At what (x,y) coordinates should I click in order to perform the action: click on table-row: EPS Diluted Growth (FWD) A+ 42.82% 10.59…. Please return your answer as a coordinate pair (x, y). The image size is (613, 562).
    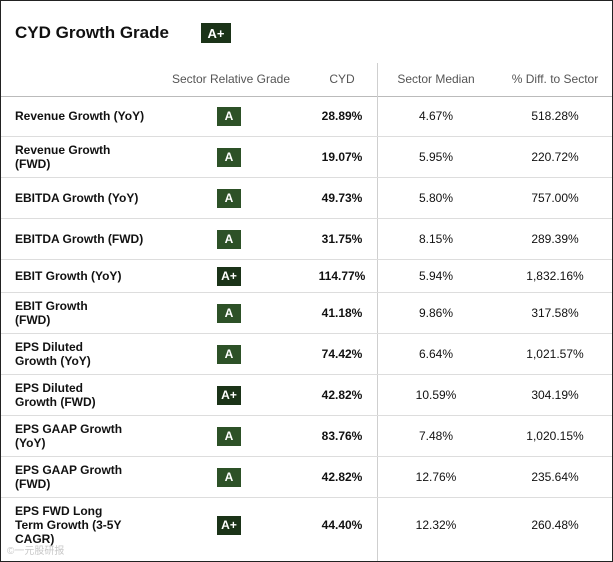
    Looking at the image, I should click on (306, 395).